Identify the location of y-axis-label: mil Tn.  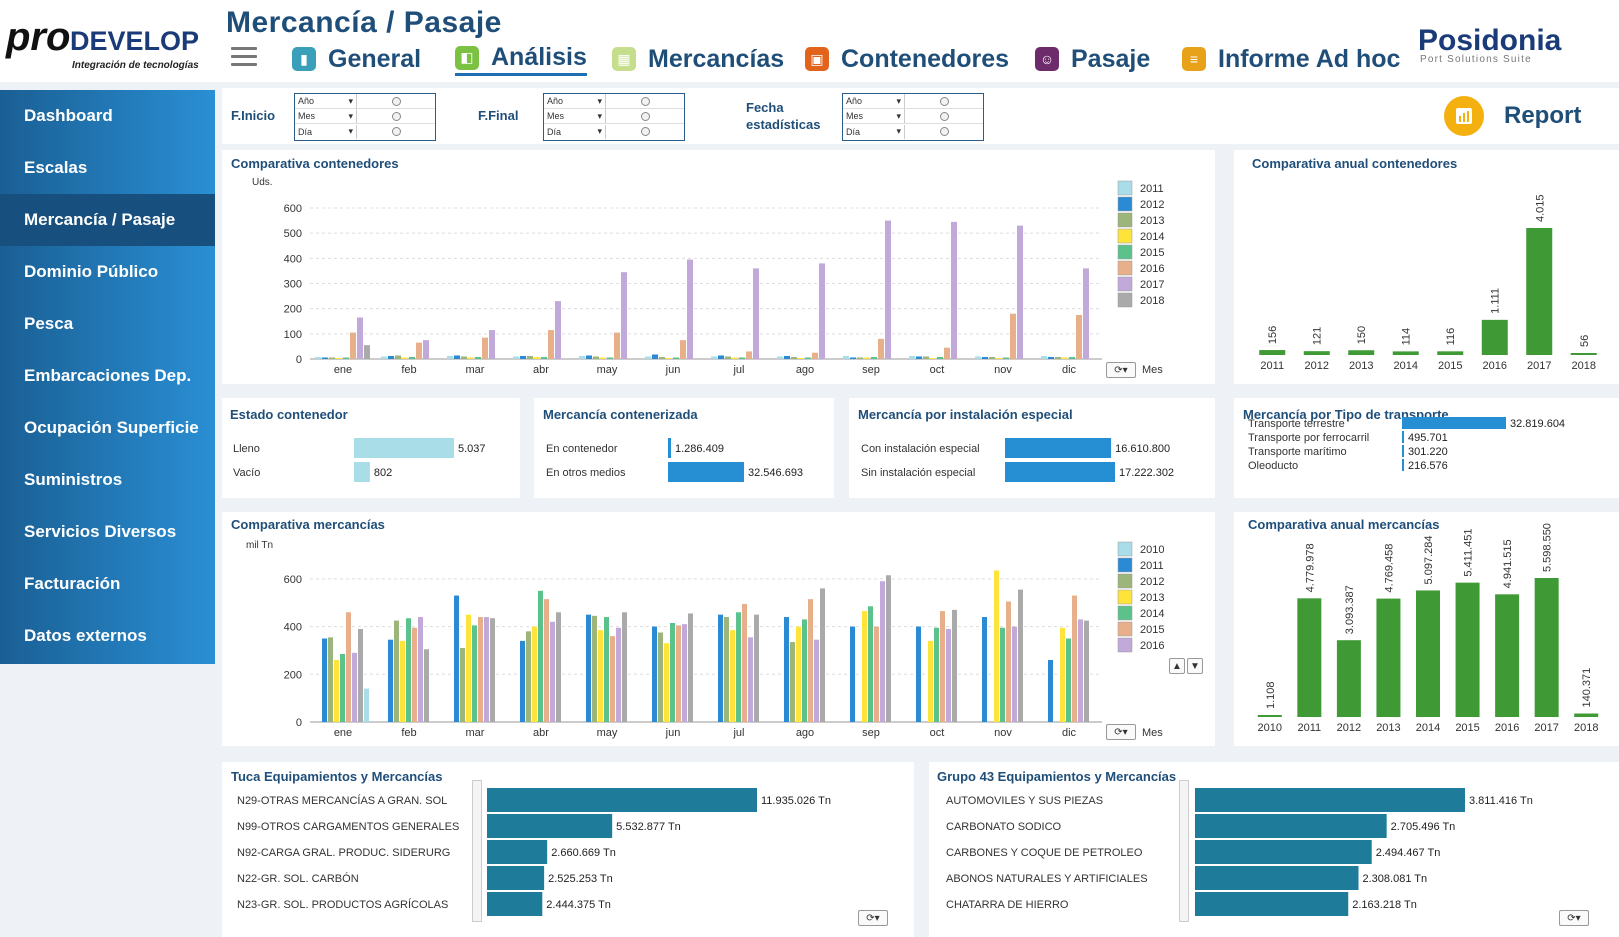
(259, 545).